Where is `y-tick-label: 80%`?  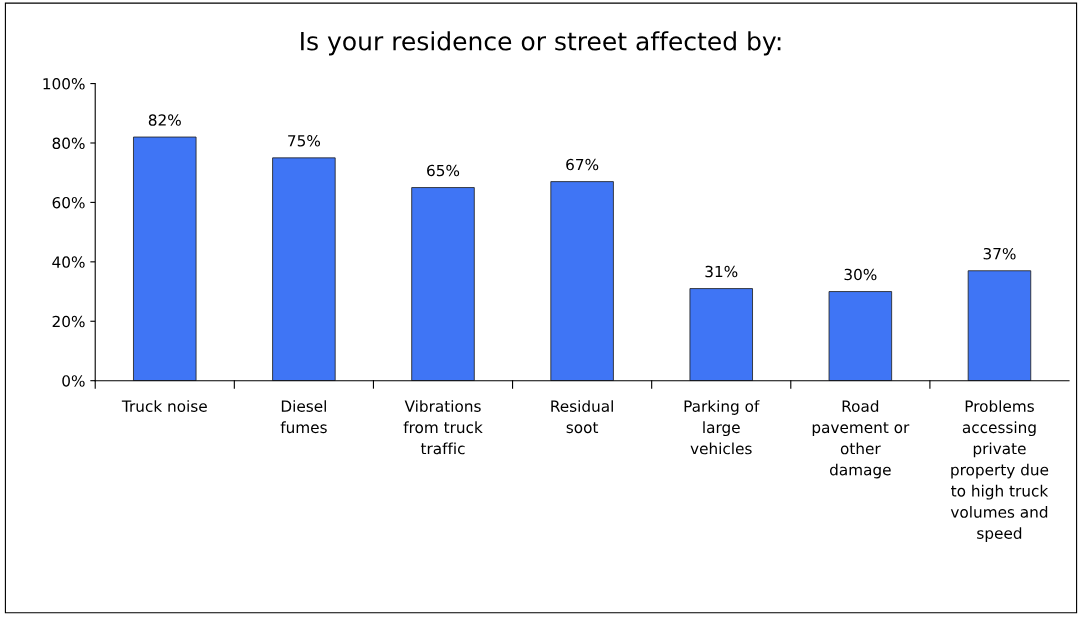 y-tick-label: 80% is located at coordinates (68, 143).